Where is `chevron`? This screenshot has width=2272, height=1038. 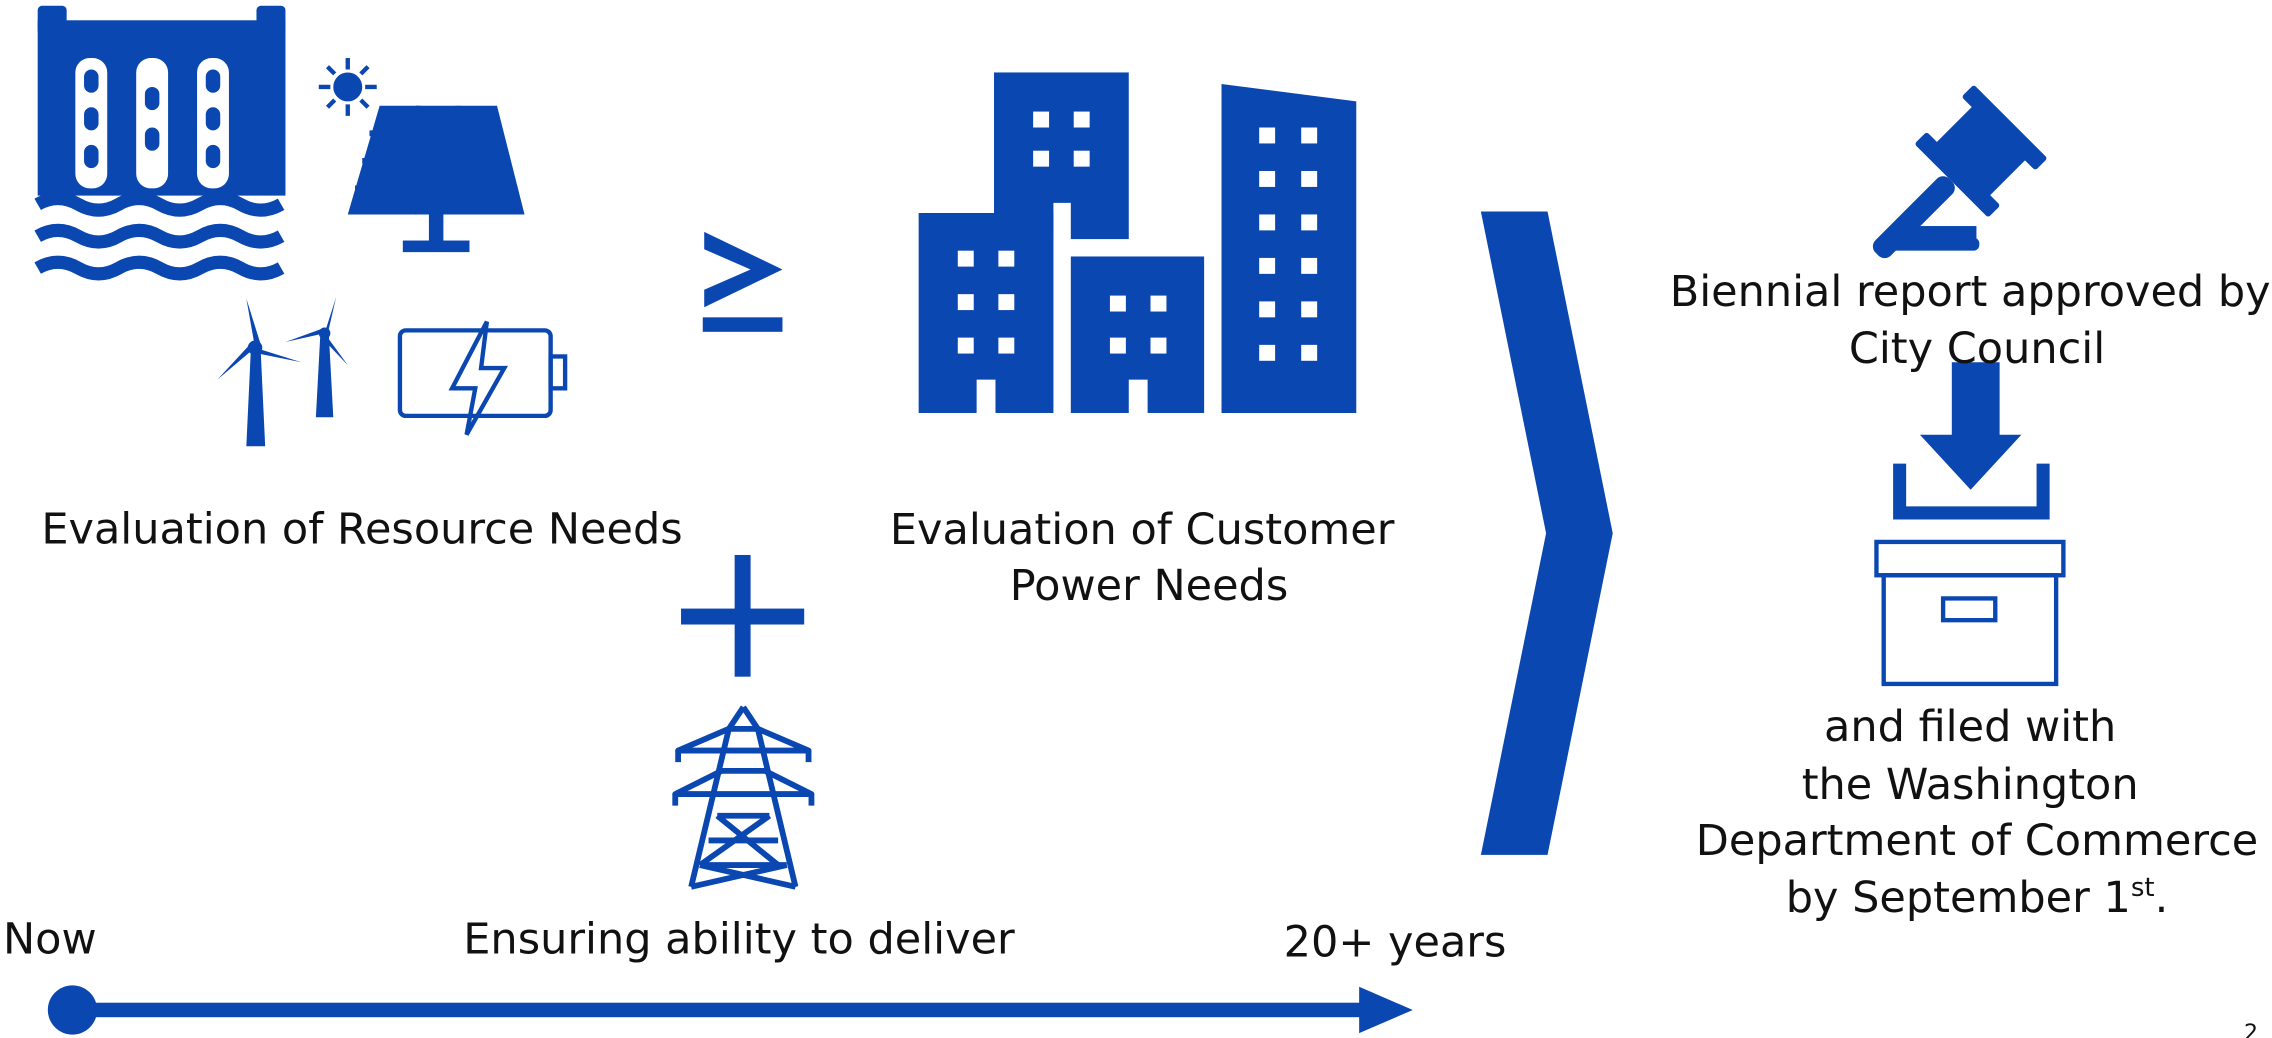
chevron is located at coordinates (1546, 533).